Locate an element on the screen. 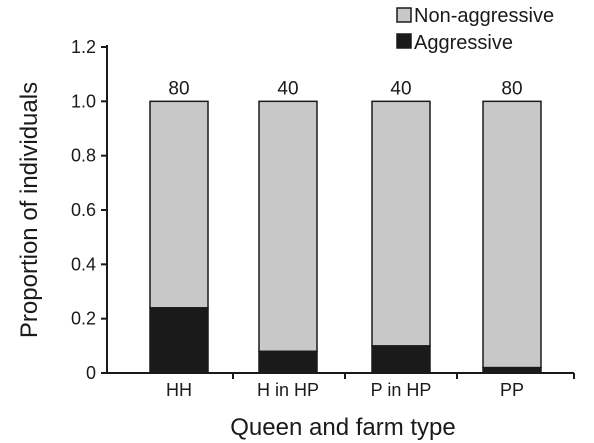  y-tick-label: 1.0 is located at coordinates (83, 101).